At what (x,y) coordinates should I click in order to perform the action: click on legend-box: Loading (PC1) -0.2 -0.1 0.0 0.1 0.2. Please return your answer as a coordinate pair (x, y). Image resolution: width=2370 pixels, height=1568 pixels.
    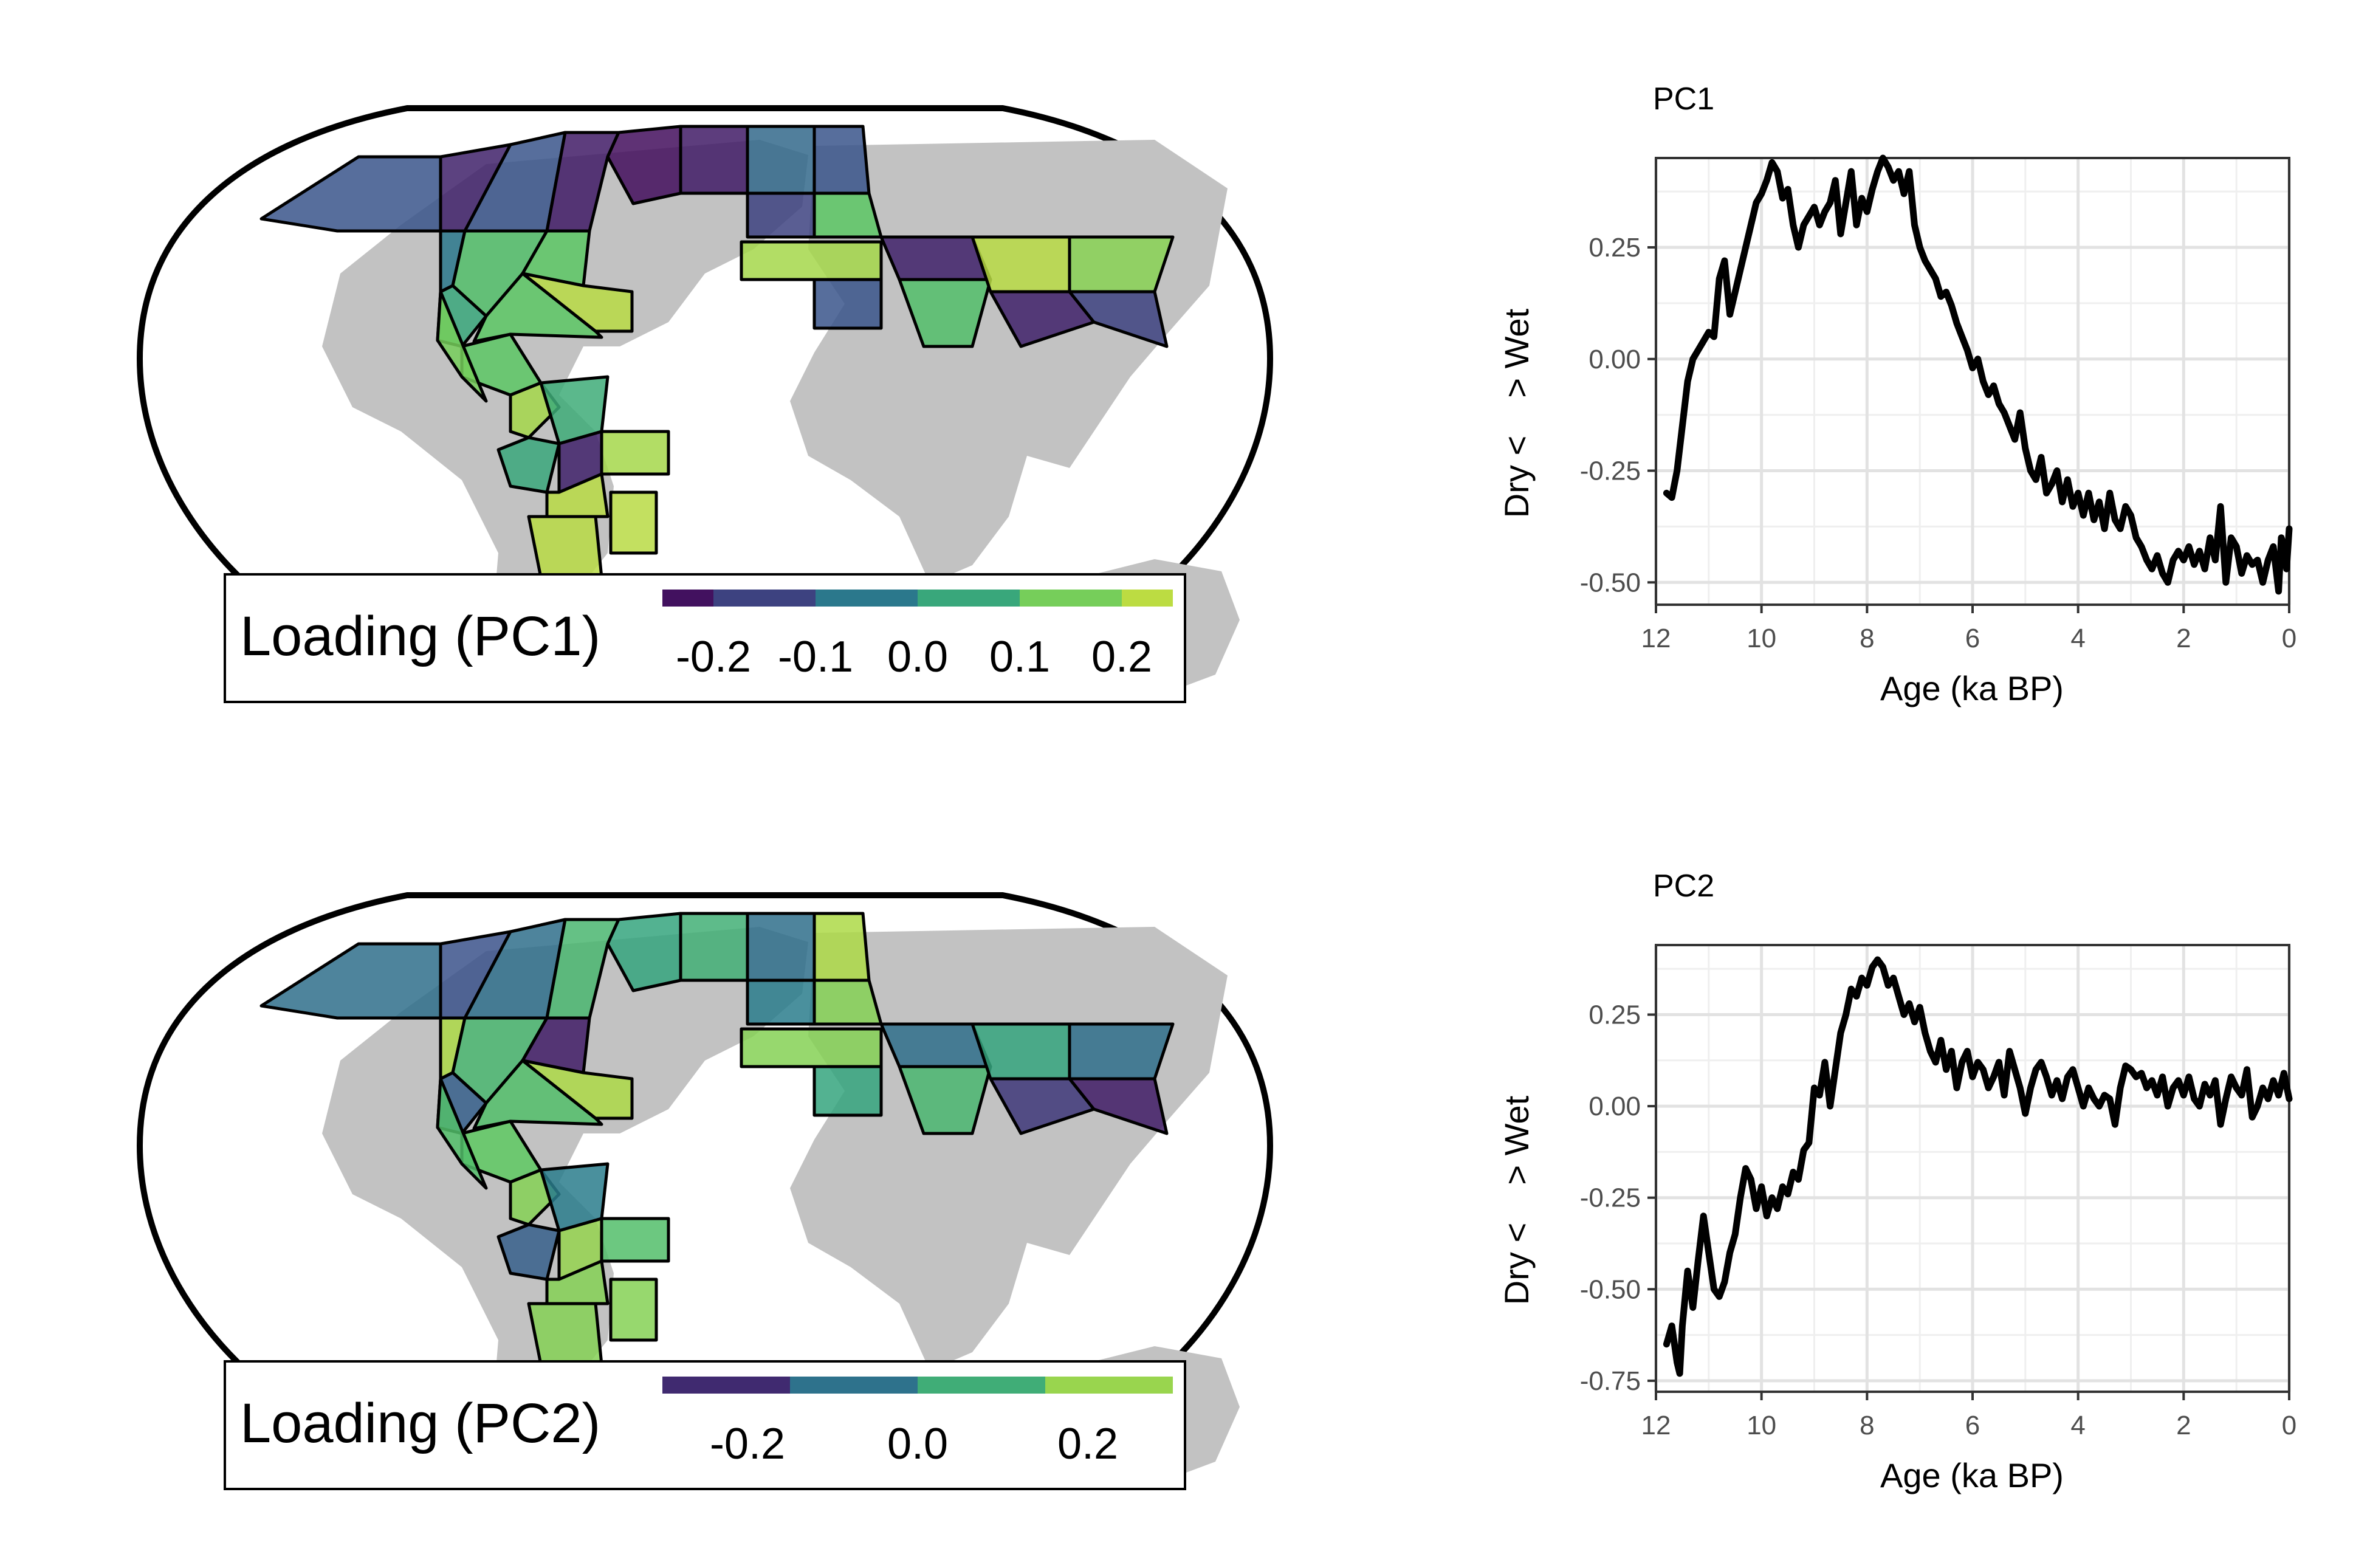
    Looking at the image, I should click on (705, 638).